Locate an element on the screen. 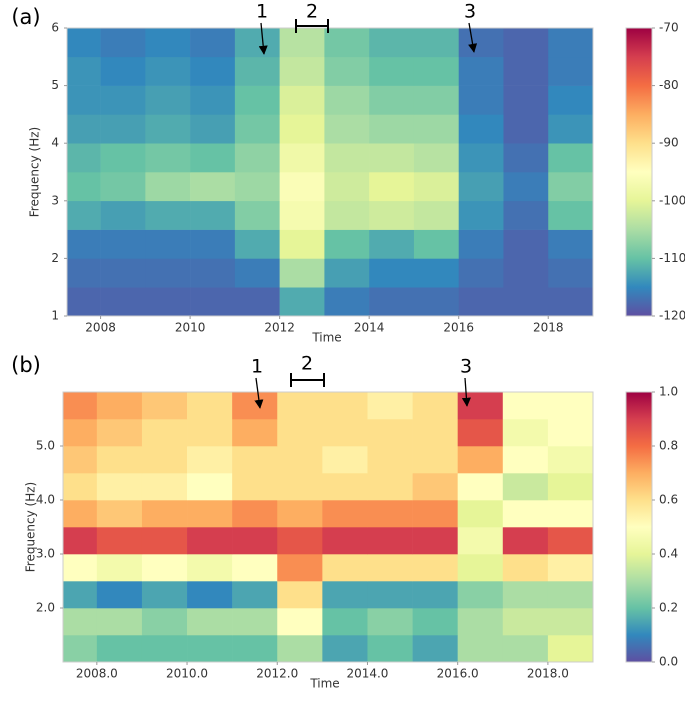 This screenshot has height=703, width=685. colorbar-tick-label: -100 is located at coordinates (672, 200).